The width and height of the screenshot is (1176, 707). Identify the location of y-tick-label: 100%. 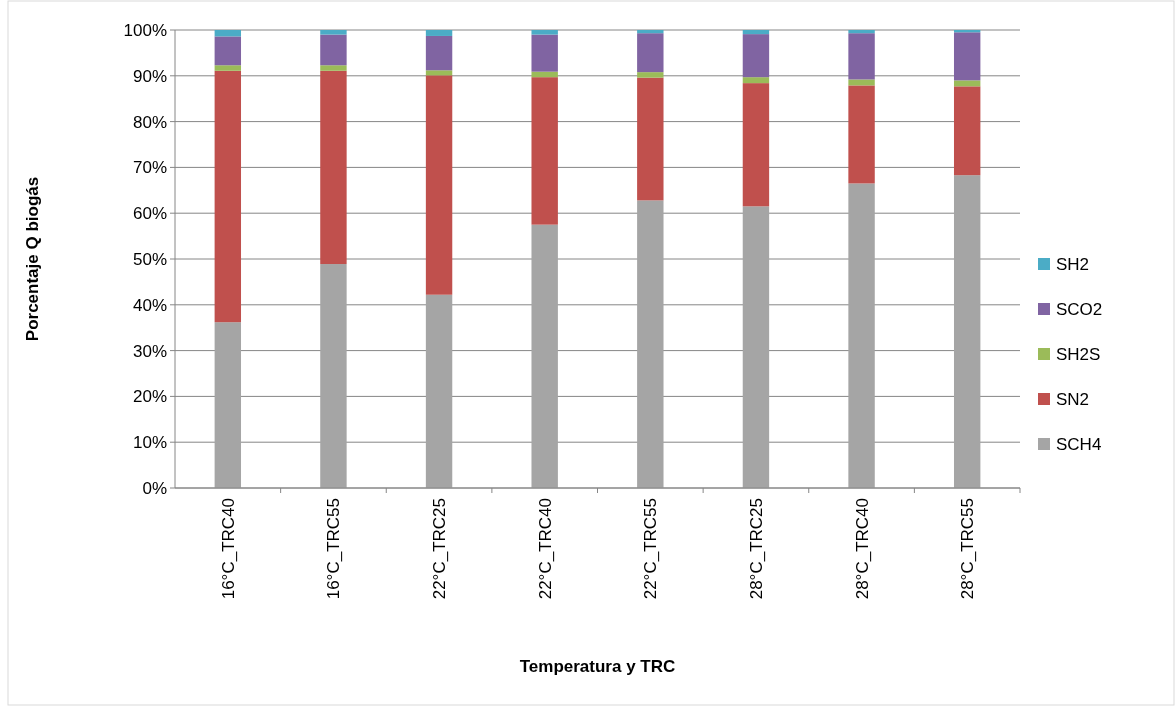
(145, 30).